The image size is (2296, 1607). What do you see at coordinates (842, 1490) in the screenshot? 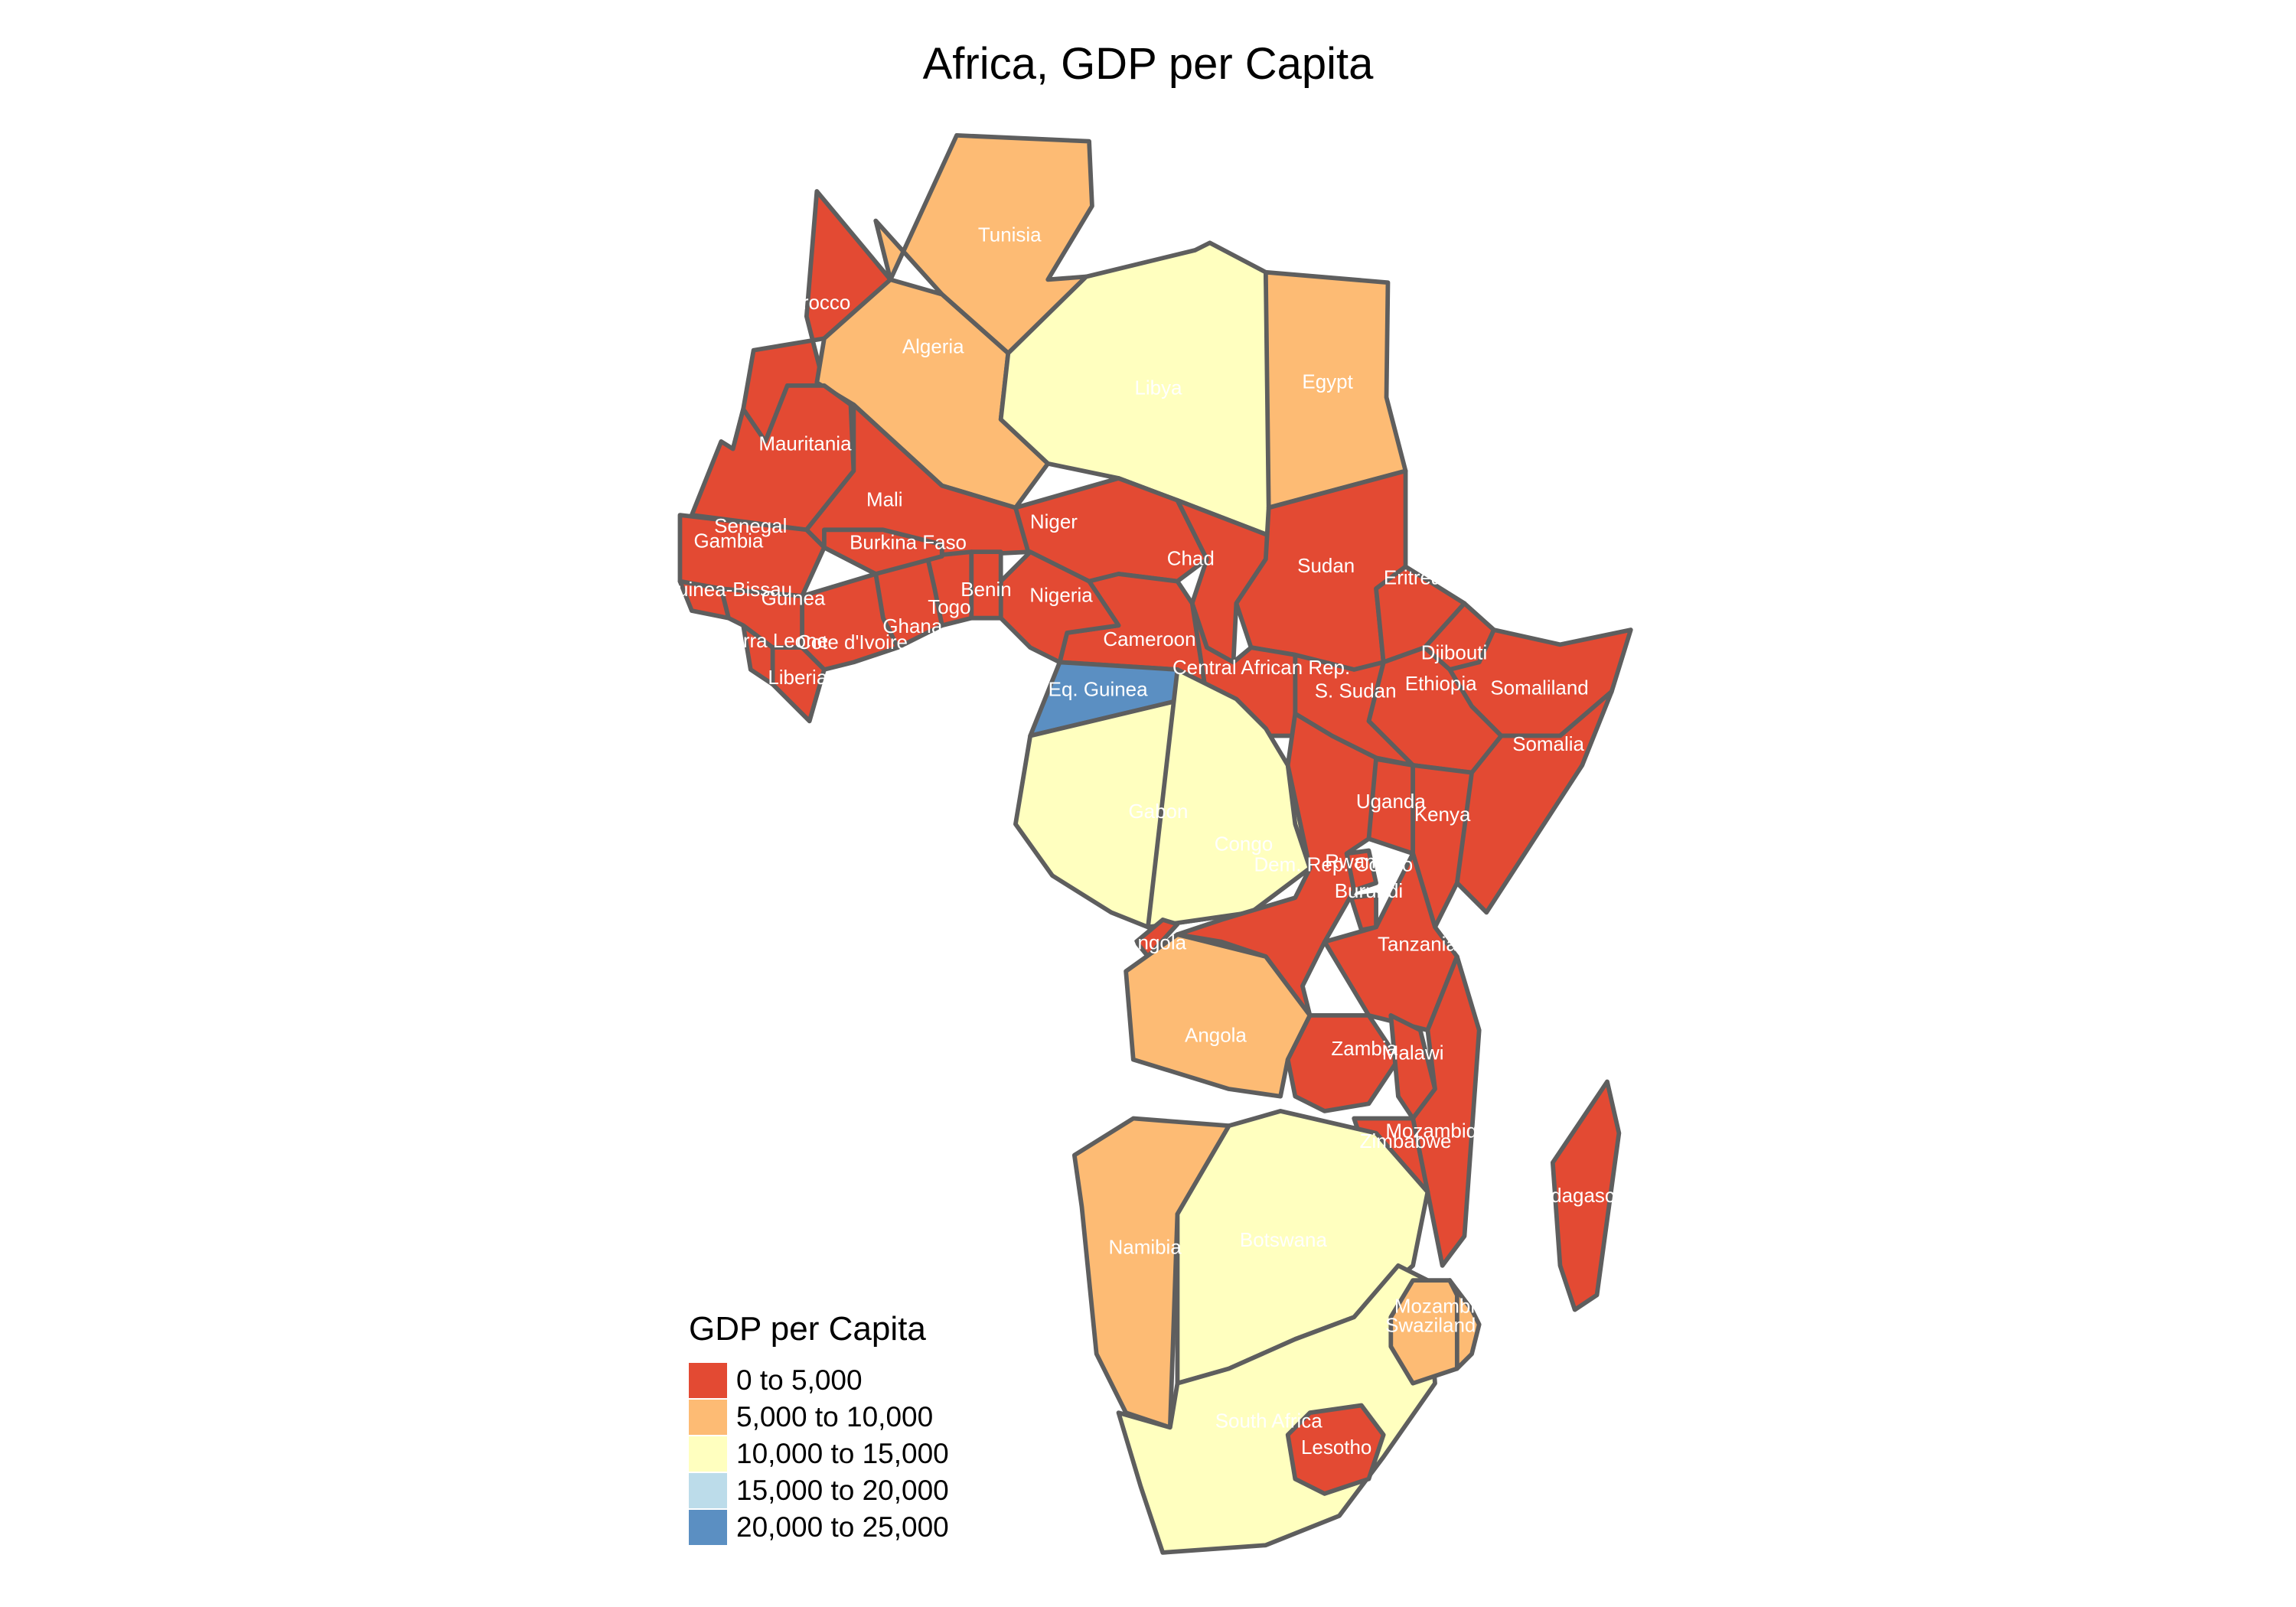
I see `legend-label: 15,000 to 20,000` at bounding box center [842, 1490].